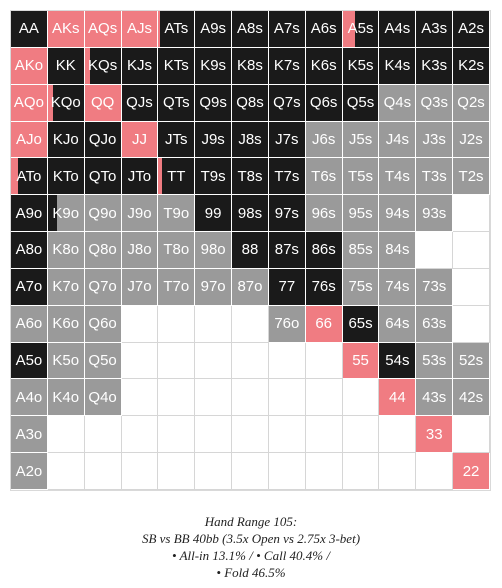 The image size is (502, 588). What do you see at coordinates (324, 66) in the screenshot?
I see `hand-cell-K6s: K6s` at bounding box center [324, 66].